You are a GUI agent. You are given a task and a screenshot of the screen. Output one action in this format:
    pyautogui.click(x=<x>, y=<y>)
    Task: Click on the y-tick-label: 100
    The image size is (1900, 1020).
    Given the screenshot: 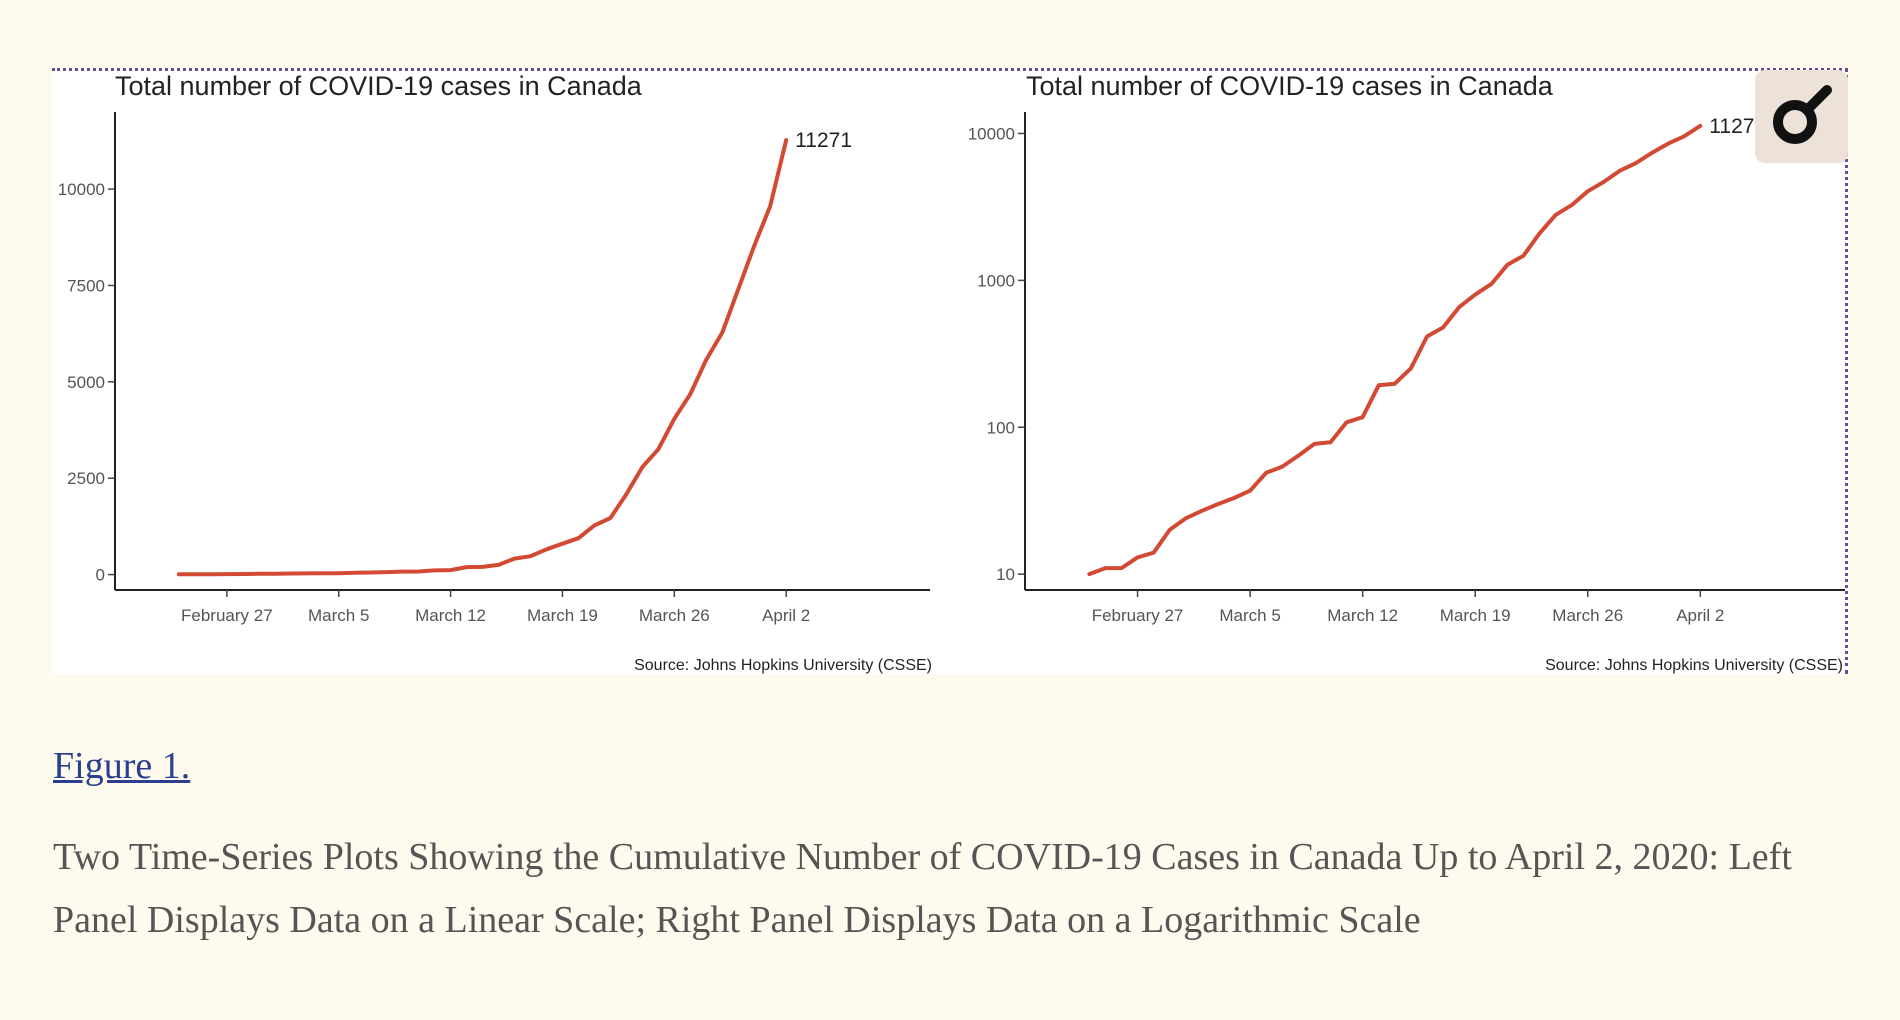 What is the action you would take?
    pyautogui.click(x=1001, y=427)
    